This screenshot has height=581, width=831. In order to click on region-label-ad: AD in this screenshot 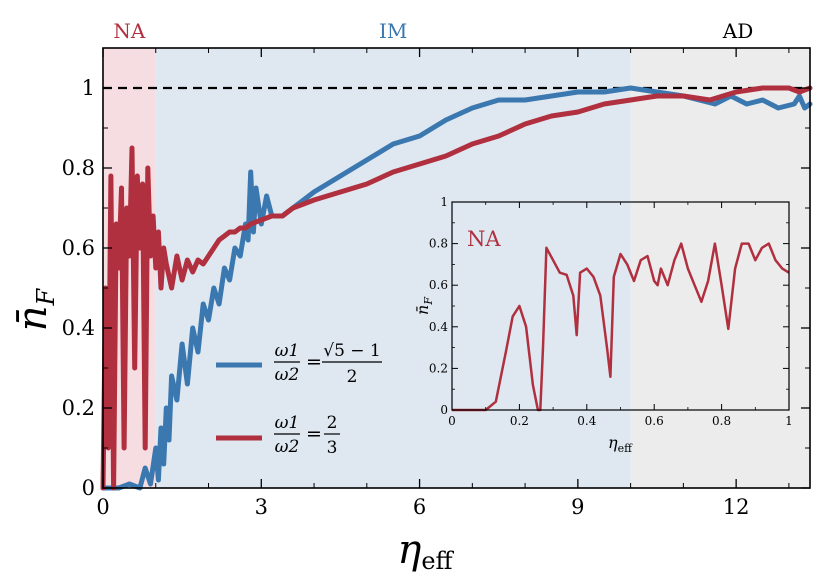, I will do `click(737, 31)`.